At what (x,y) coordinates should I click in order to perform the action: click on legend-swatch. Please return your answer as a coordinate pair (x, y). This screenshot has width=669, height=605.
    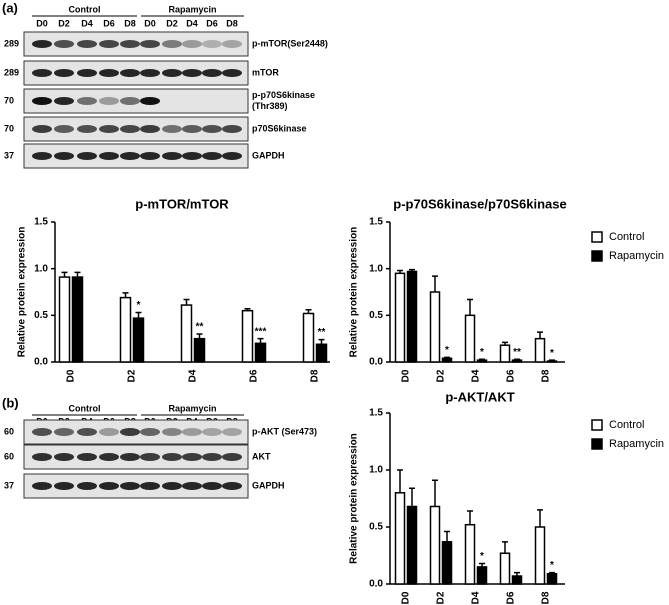
    Looking at the image, I should click on (597, 256).